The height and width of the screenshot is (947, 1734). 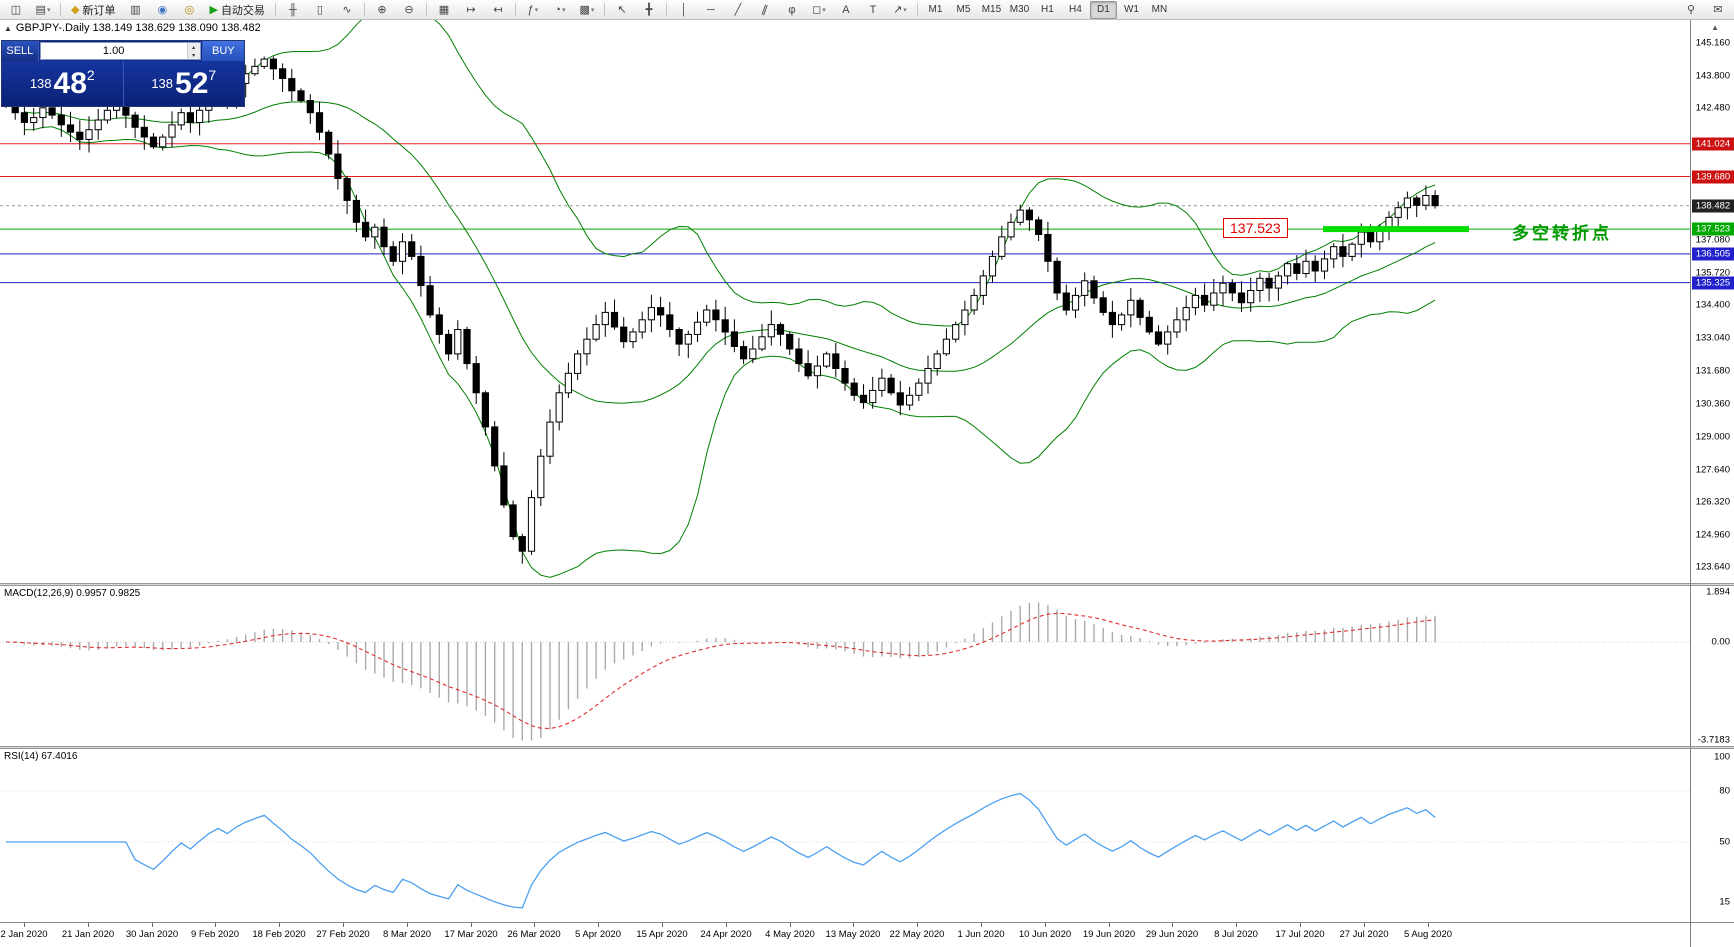 What do you see at coordinates (1103, 9) in the screenshot?
I see `timeframe-d1-button: D1` at bounding box center [1103, 9].